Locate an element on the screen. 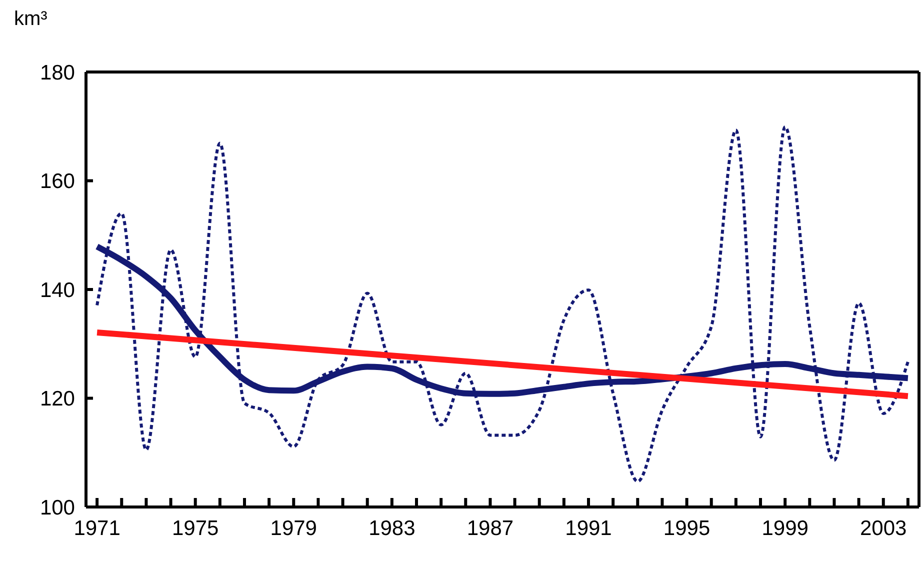 The width and height of the screenshot is (922, 567). y-tick-label: 160 is located at coordinates (57, 182).